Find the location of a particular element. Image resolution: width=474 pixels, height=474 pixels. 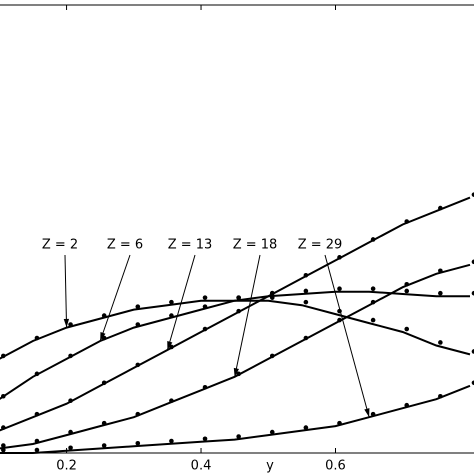

x-tick-label: 0.4 is located at coordinates (201, 466).